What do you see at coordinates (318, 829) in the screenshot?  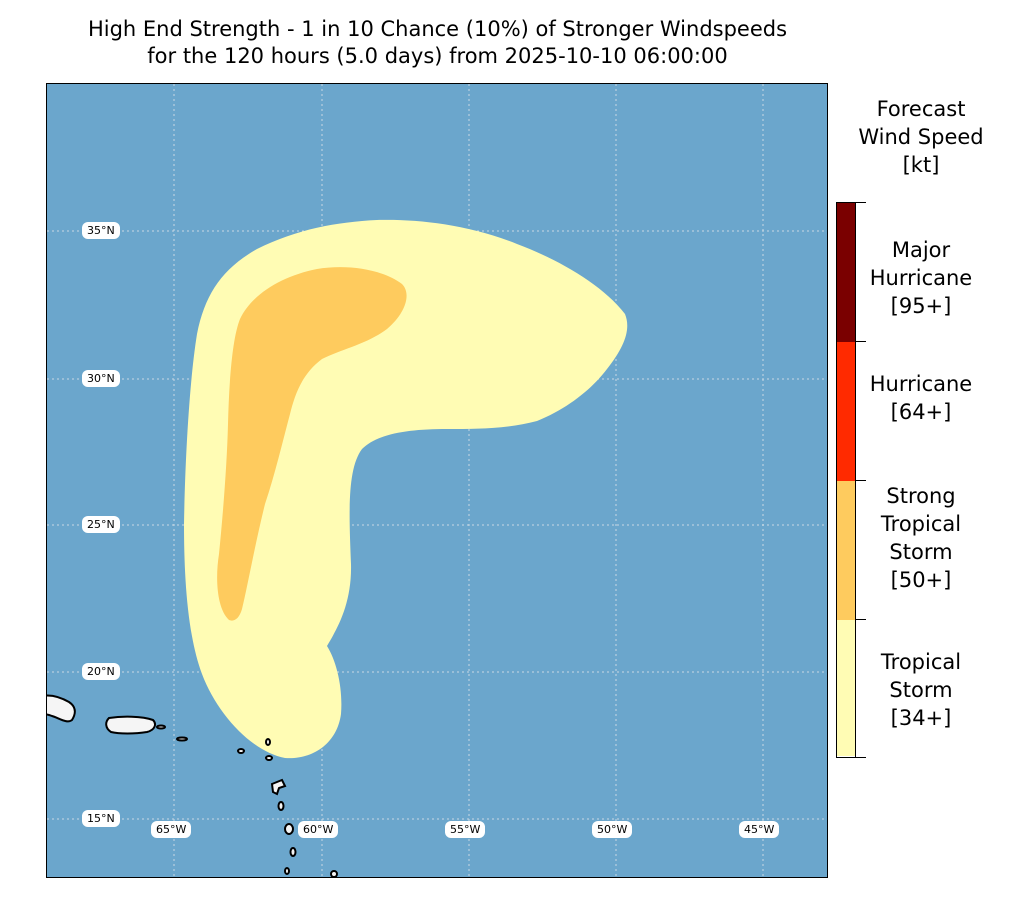 I see `lon-label-60w: 60°W` at bounding box center [318, 829].